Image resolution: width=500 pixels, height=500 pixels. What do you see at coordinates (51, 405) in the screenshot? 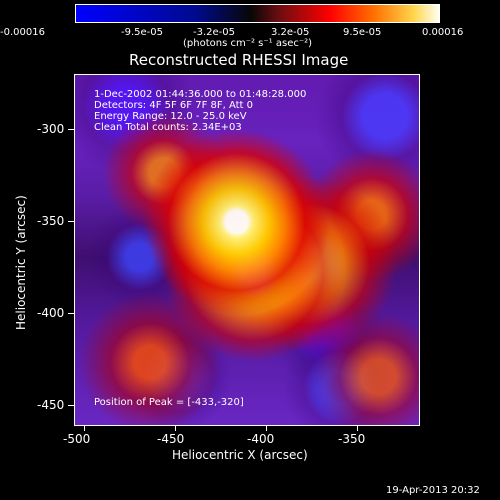
I see `y-tick-label: -450` at bounding box center [51, 405].